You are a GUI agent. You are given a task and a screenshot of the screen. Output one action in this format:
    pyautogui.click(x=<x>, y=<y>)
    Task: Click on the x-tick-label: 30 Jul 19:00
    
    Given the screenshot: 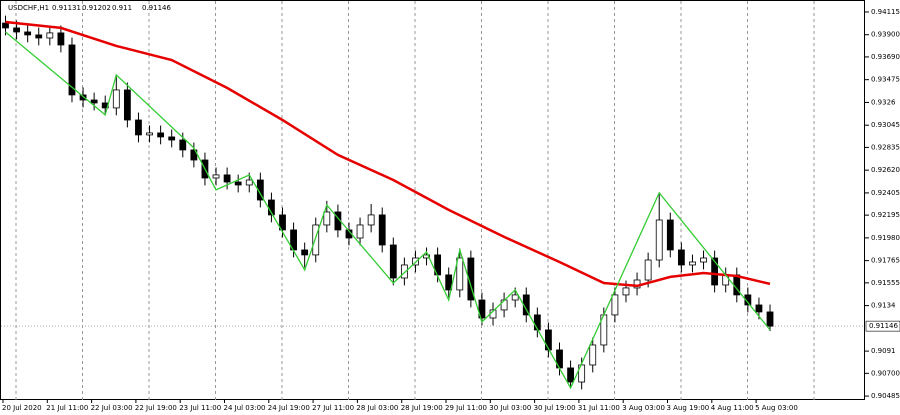 What is the action you would take?
    pyautogui.click(x=555, y=408)
    